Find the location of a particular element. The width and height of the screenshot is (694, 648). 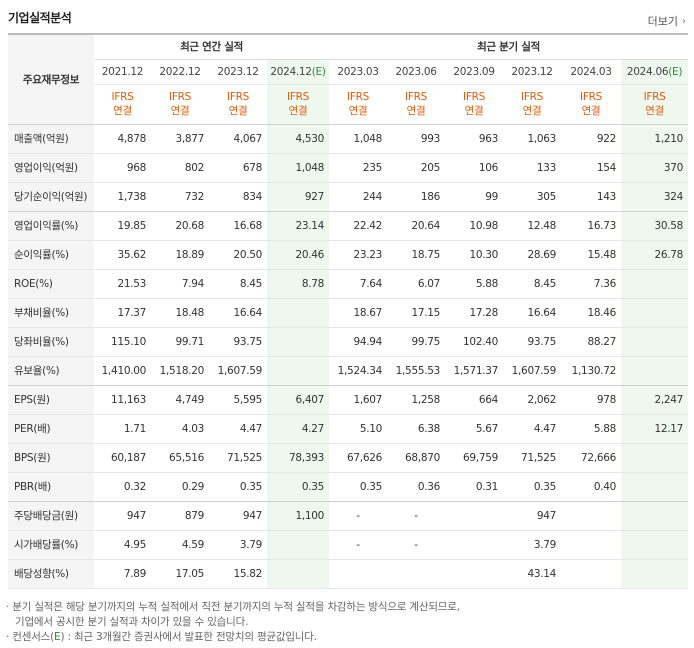

table-cell: 99.71 is located at coordinates (189, 341).